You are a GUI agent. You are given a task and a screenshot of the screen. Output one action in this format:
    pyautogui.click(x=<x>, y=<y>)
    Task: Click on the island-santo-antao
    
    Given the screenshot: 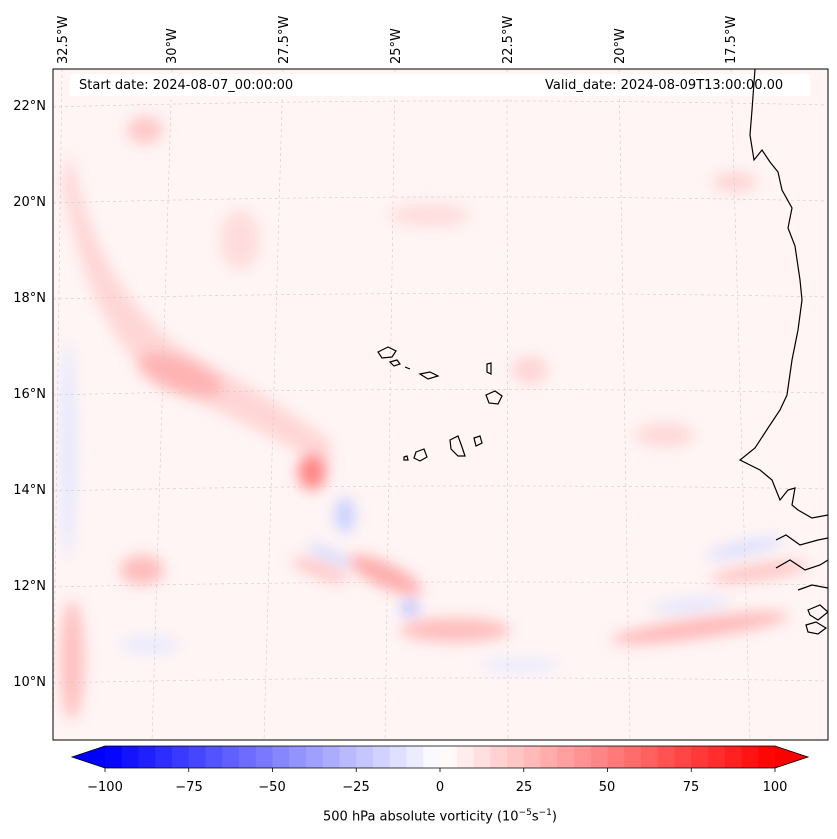 What is the action you would take?
    pyautogui.click(x=387, y=352)
    